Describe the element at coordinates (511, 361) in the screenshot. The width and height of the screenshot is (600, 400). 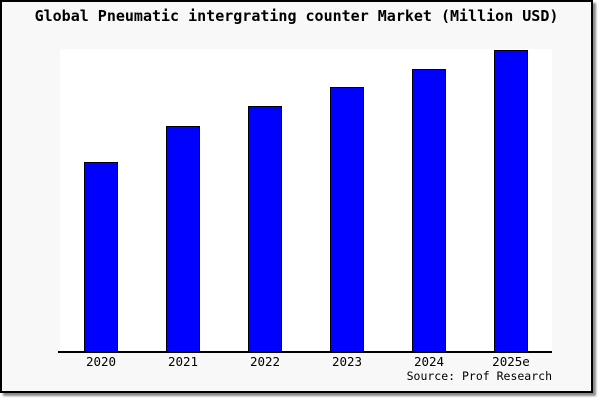
I see `x-tick-label-2025e: 2025e` at that location.